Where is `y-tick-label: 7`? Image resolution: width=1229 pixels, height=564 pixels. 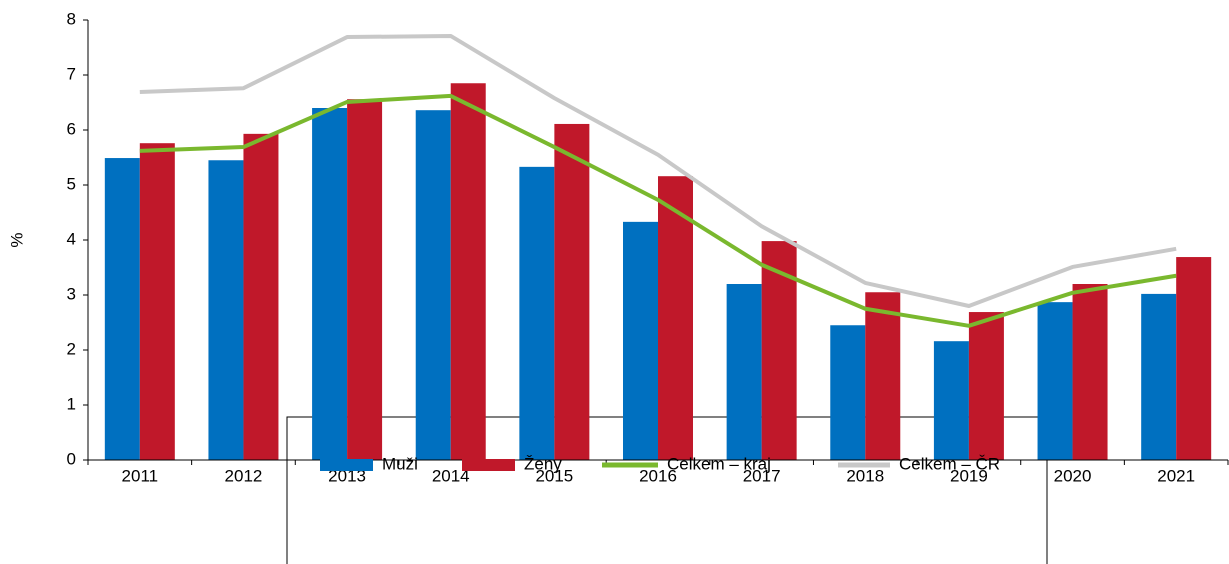 y-tick-label: 7 is located at coordinates (71, 73).